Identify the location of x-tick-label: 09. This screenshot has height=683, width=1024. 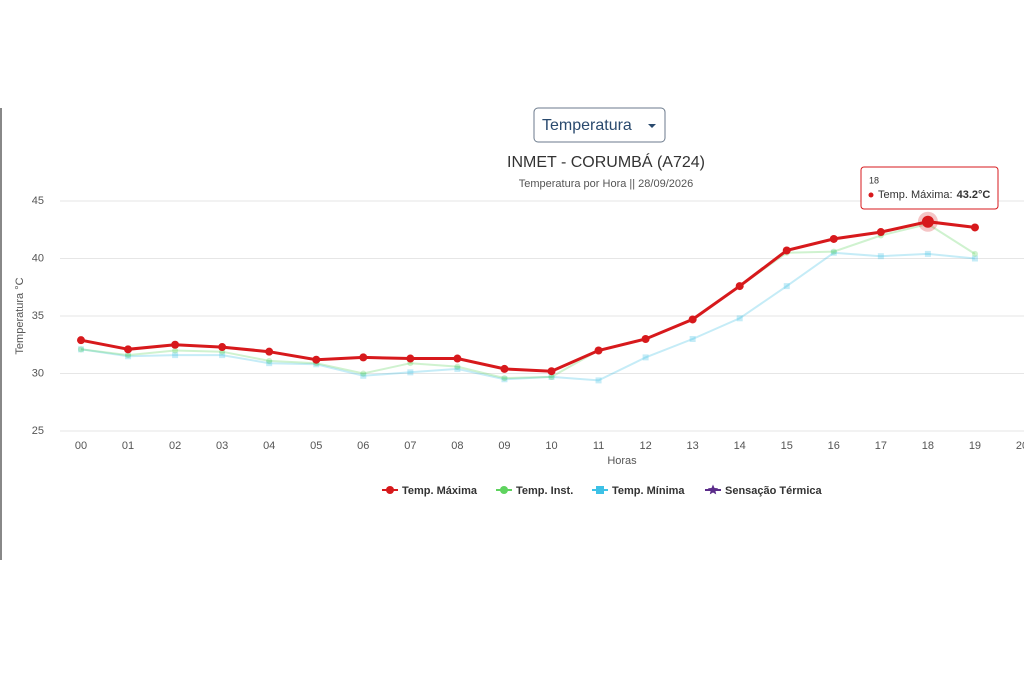
(504, 446).